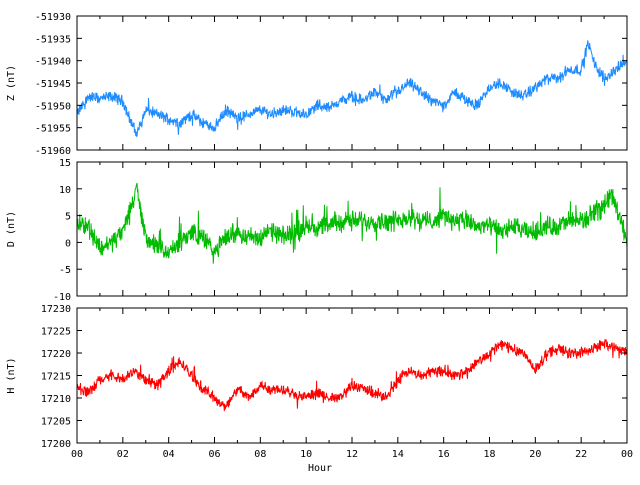 This screenshot has height=485, width=640. What do you see at coordinates (535, 454) in the screenshot?
I see `x-tick-label: 20` at bounding box center [535, 454].